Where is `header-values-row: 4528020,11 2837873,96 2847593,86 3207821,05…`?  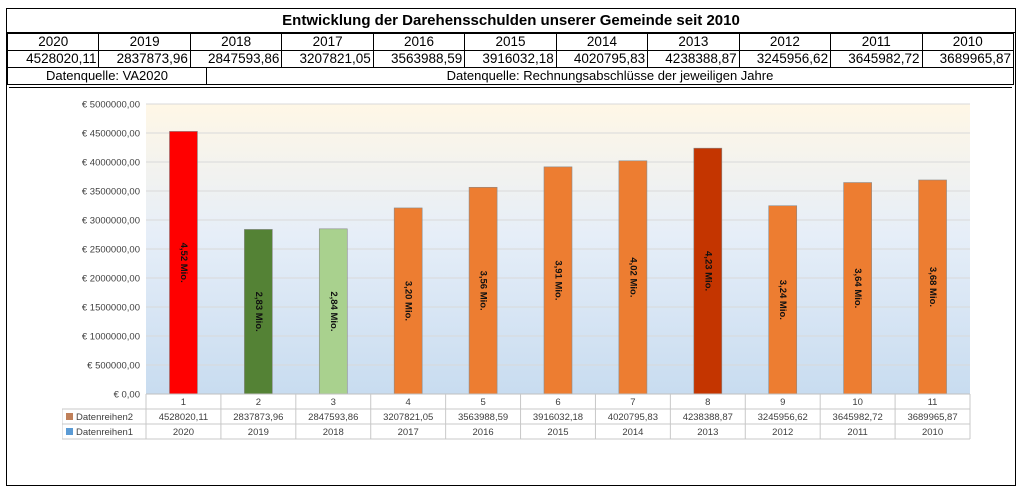 header-values-row: 4528020,11 2837873,96 2847593,86 3207821,05… is located at coordinates (510, 59).